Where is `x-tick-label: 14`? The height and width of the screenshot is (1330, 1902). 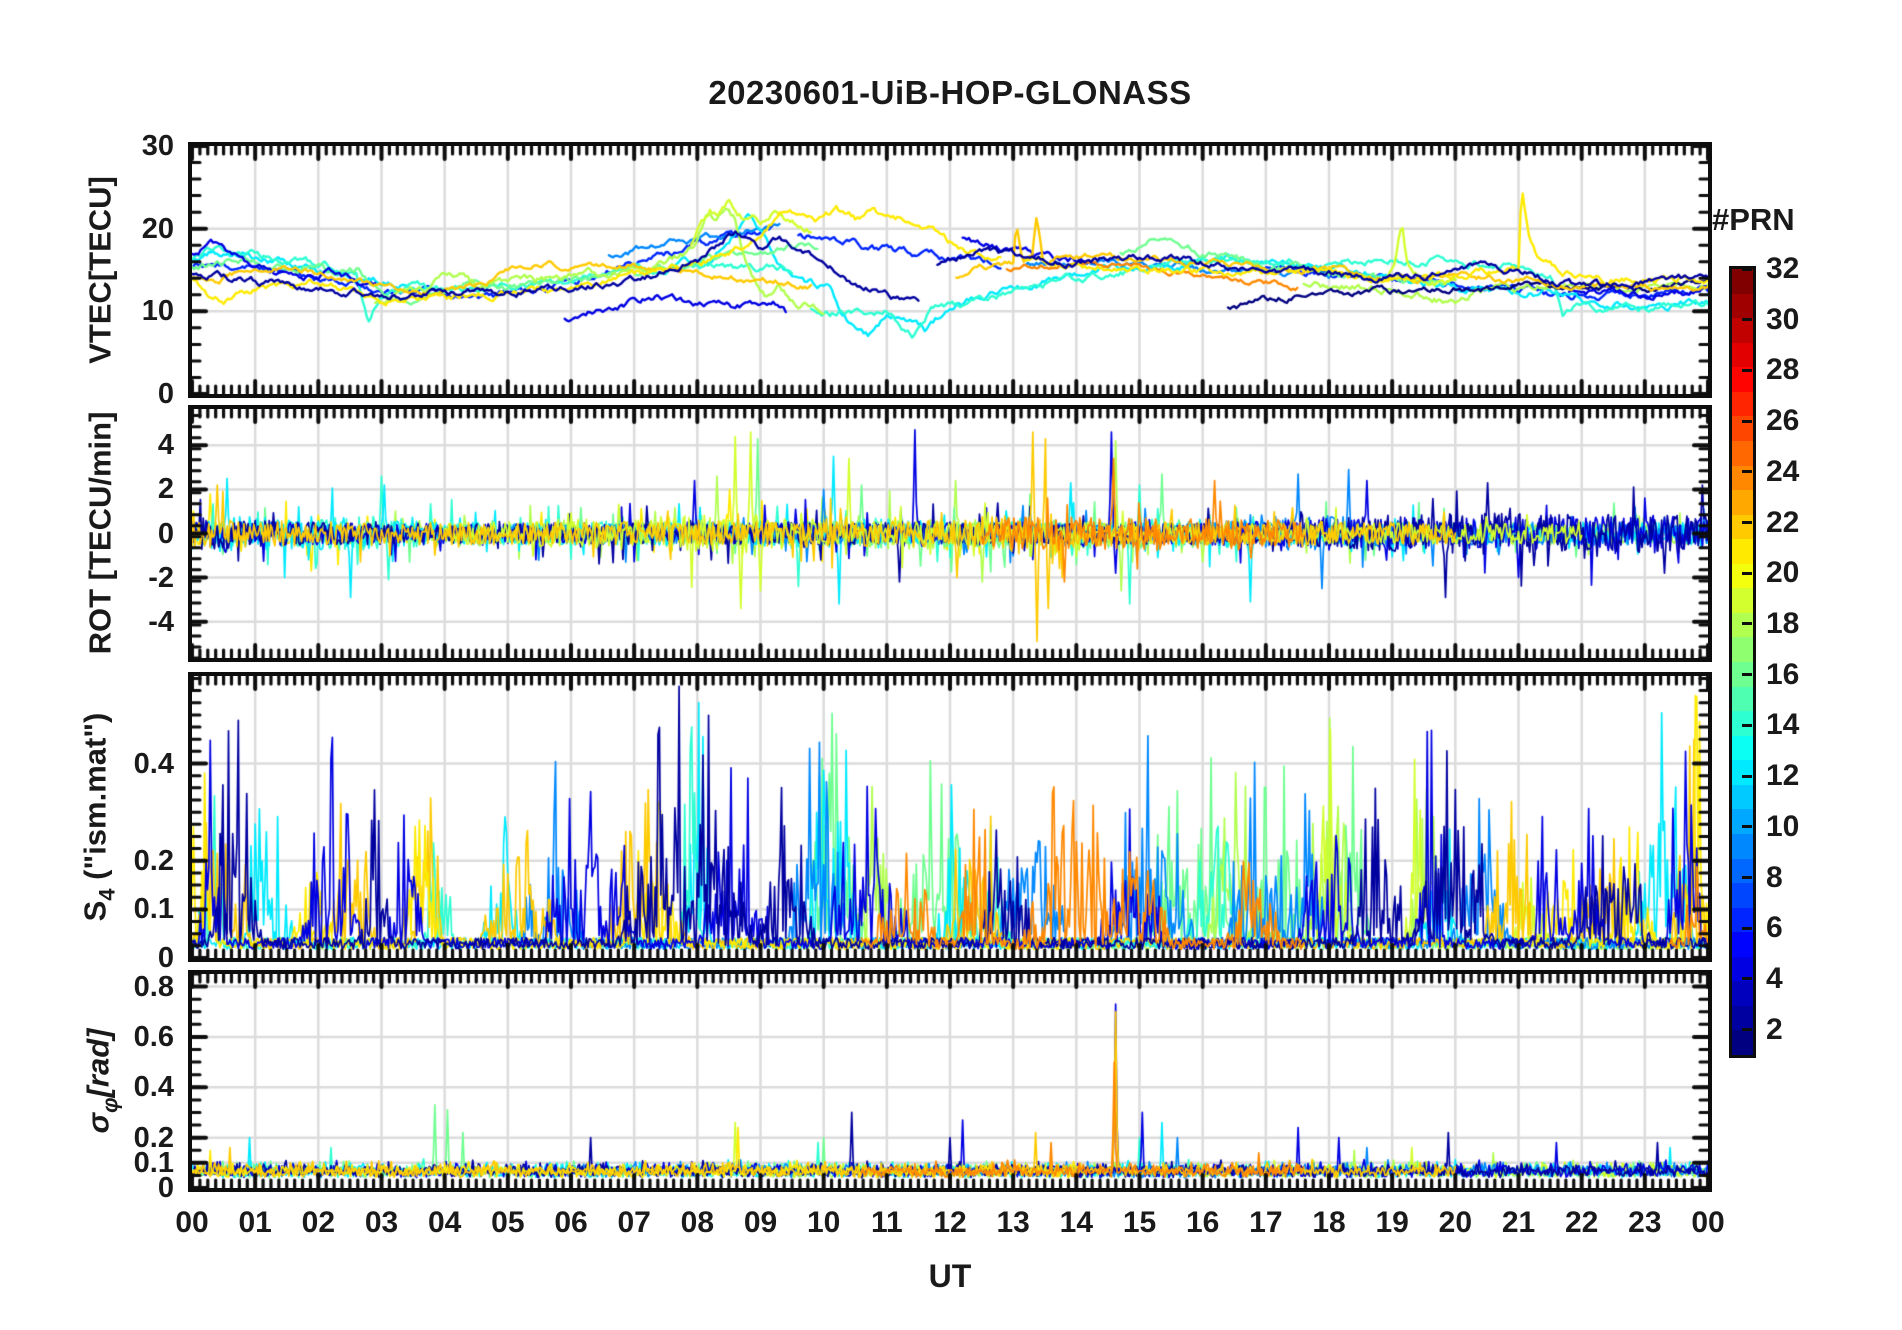 x-tick-label: 14 is located at coordinates (1076, 1222).